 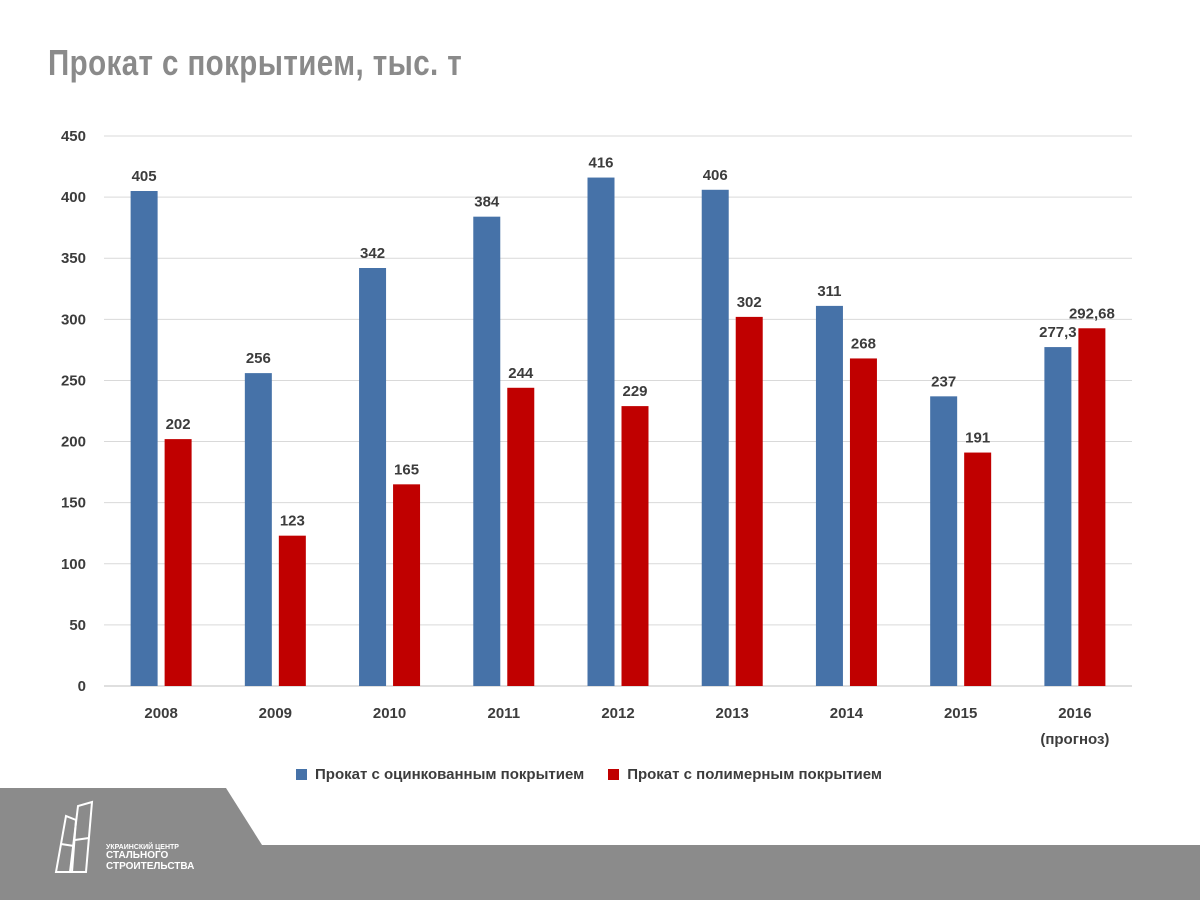 I want to click on x-tick-label: 2015, so click(x=960, y=713).